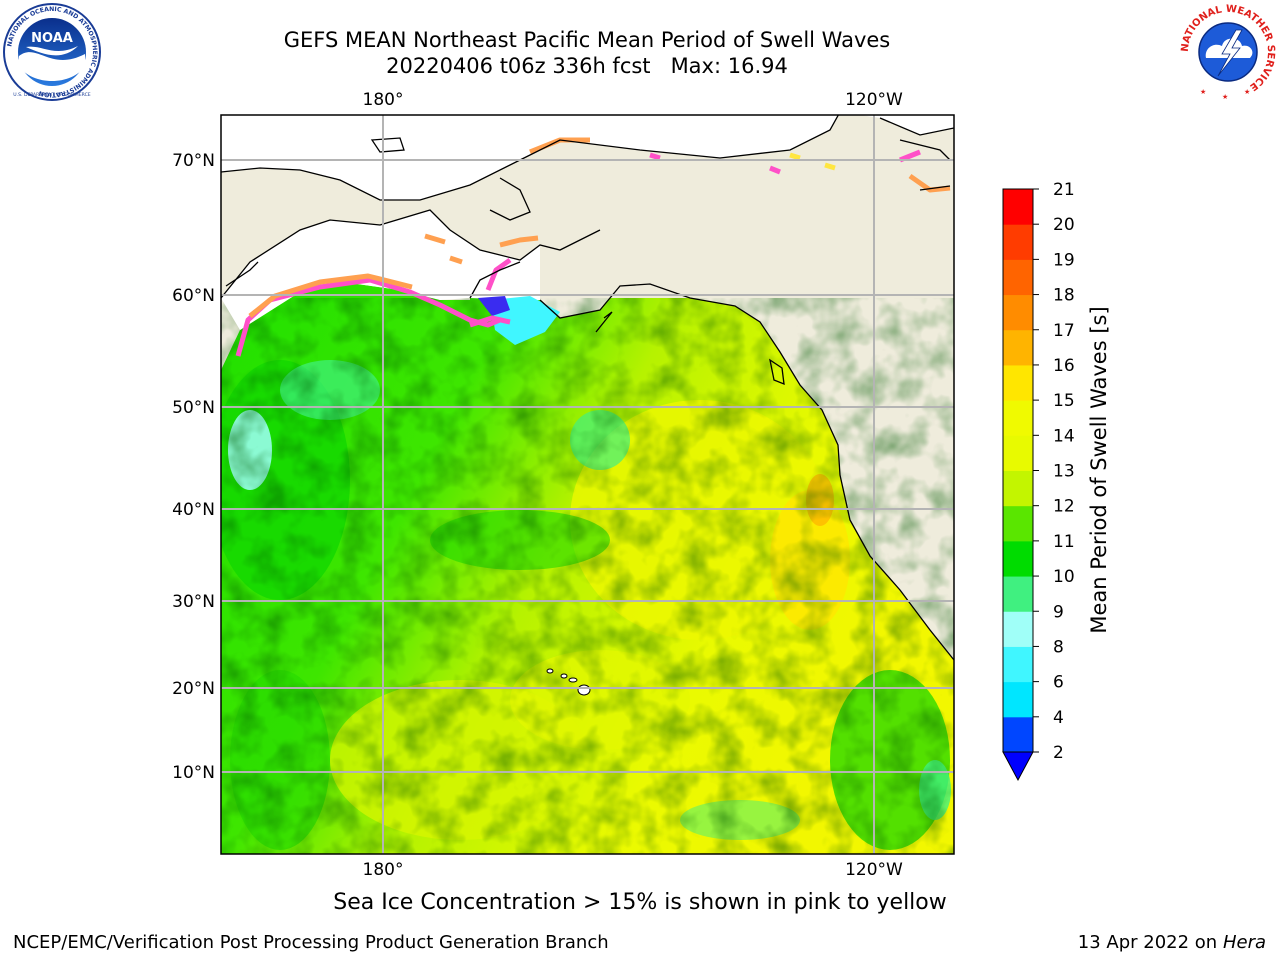 Image resolution: width=1280 pixels, height=960 pixels. Describe the element at coordinates (383, 100) in the screenshot. I see `x-tick-label-top: 180°` at that location.